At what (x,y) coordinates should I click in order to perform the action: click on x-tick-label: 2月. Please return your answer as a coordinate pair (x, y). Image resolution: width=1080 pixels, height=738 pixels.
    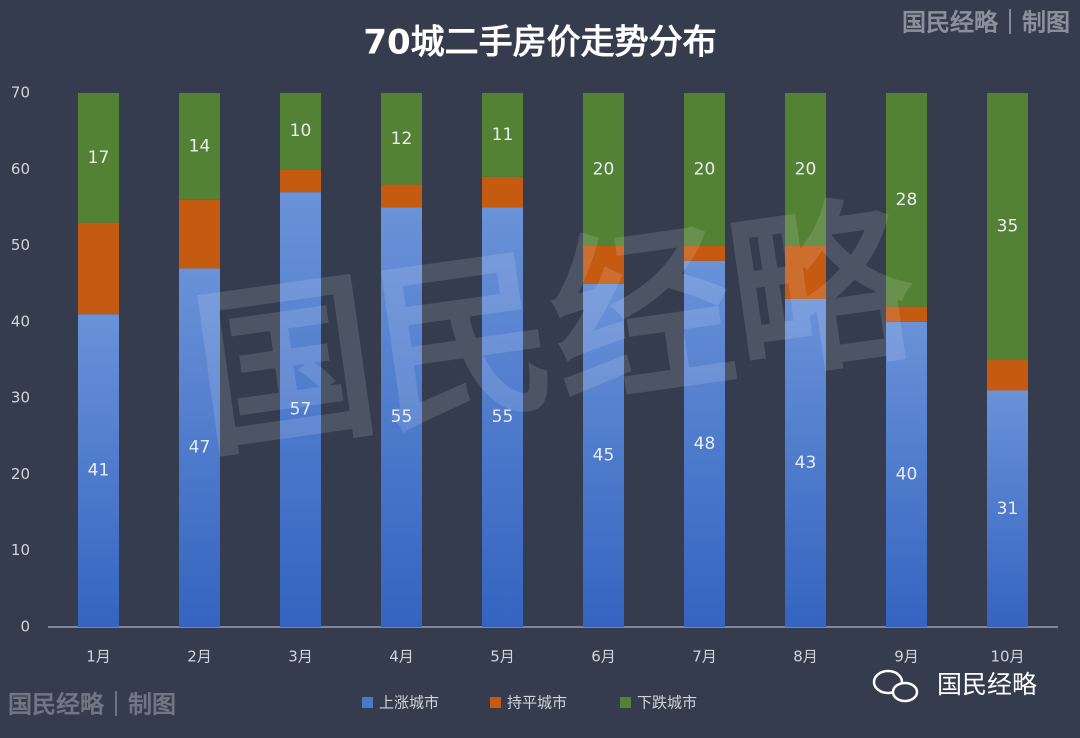
    Looking at the image, I should click on (199, 657).